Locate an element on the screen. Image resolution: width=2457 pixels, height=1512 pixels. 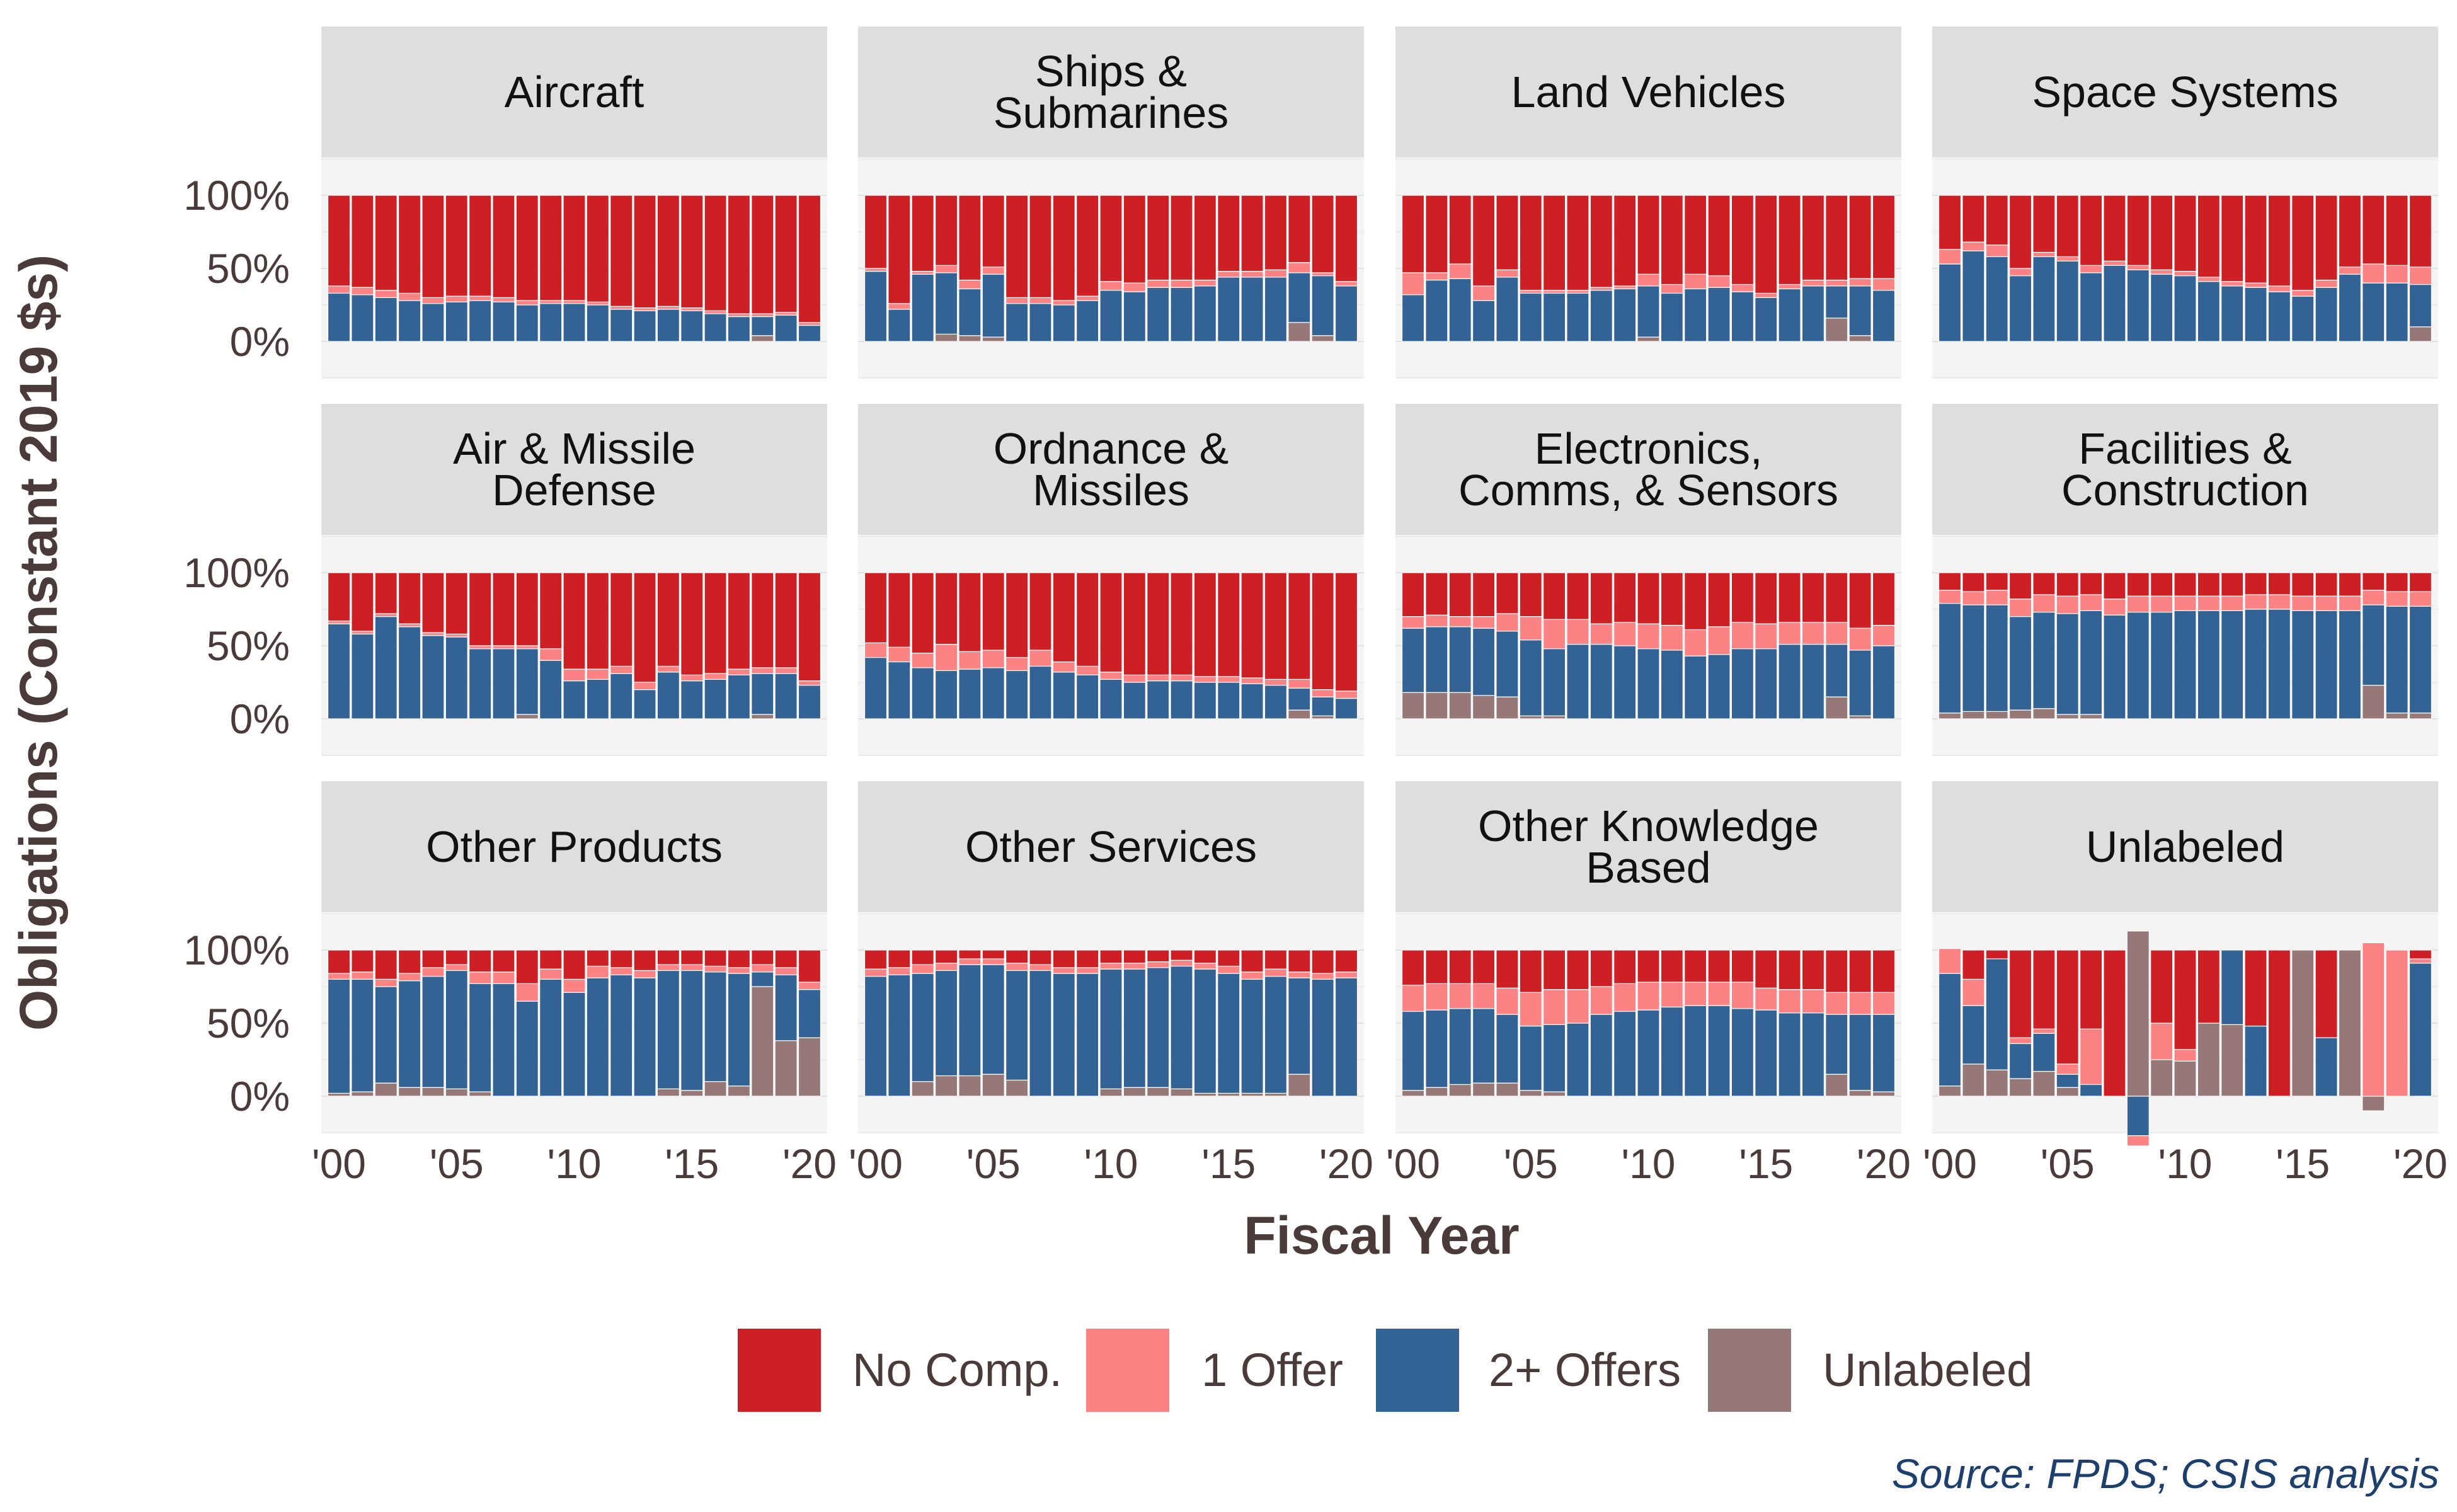
x-tick-label: '00 is located at coordinates (1413, 1163).